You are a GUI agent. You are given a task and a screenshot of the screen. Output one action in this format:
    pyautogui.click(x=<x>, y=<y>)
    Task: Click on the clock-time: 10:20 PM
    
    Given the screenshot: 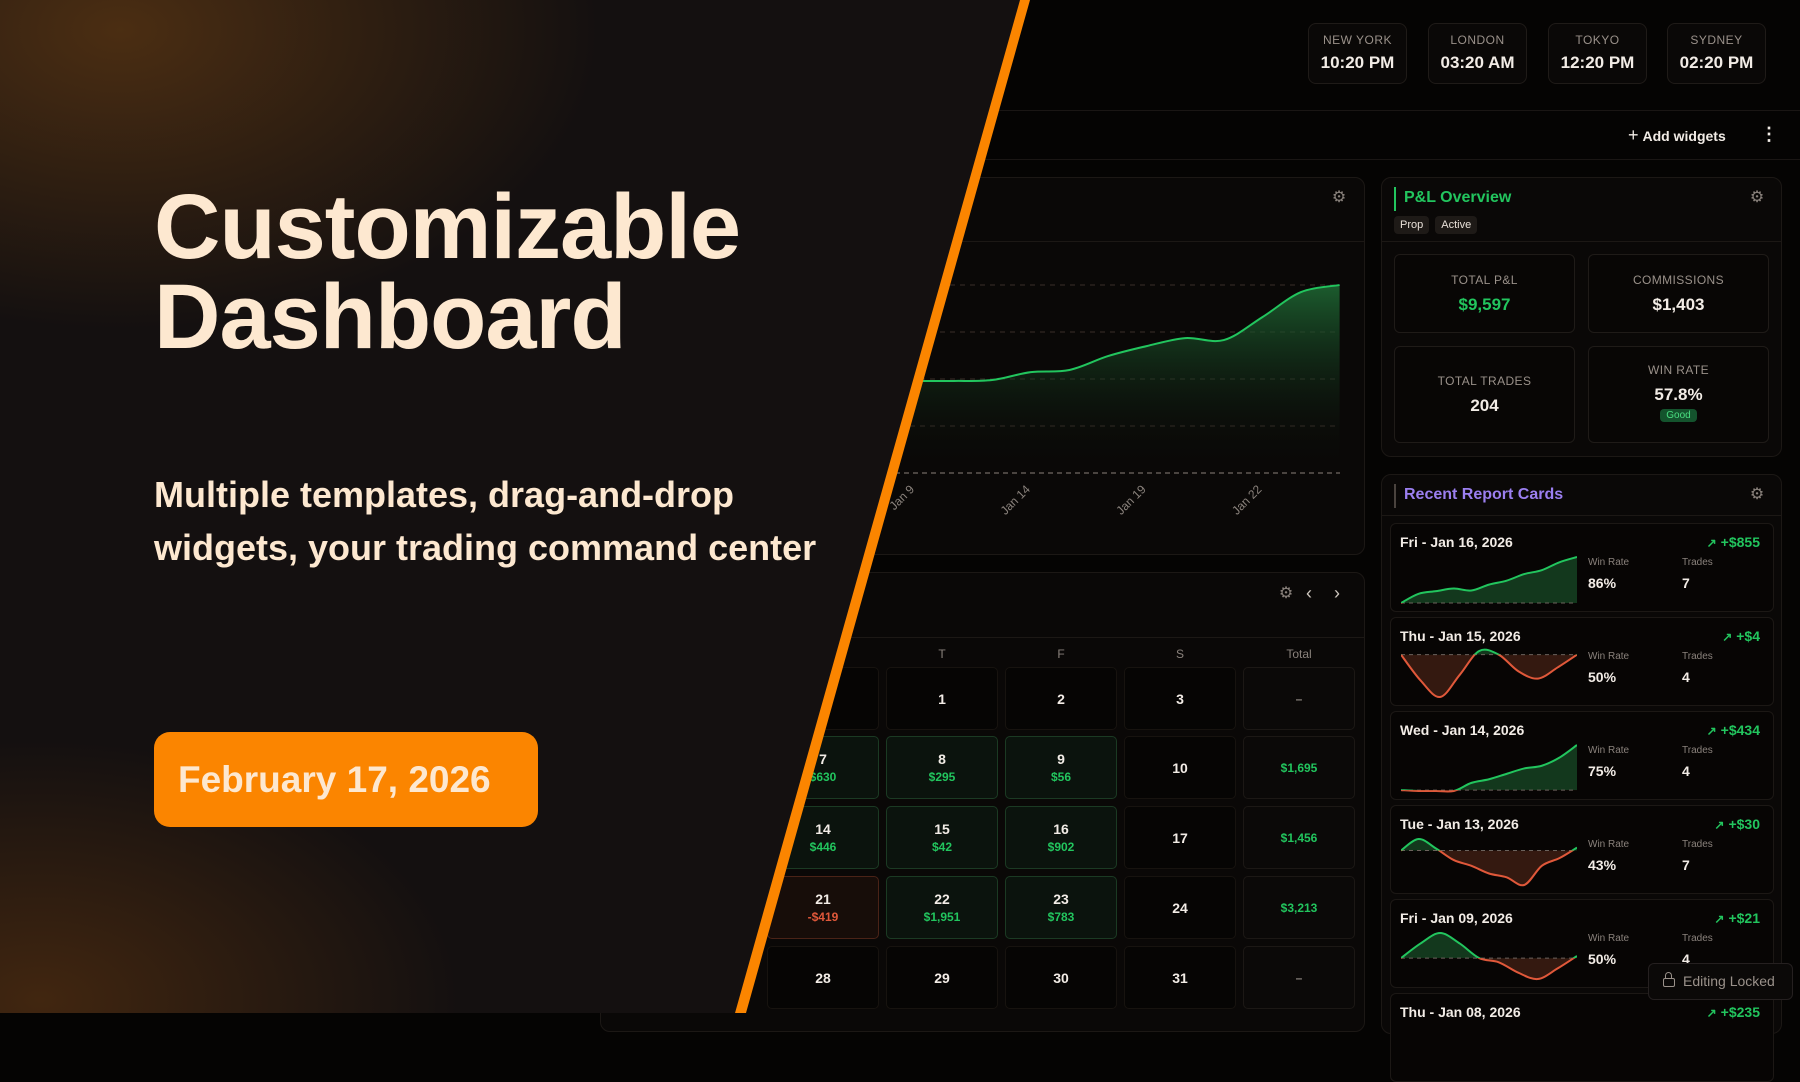 What is the action you would take?
    pyautogui.click(x=1357, y=62)
    